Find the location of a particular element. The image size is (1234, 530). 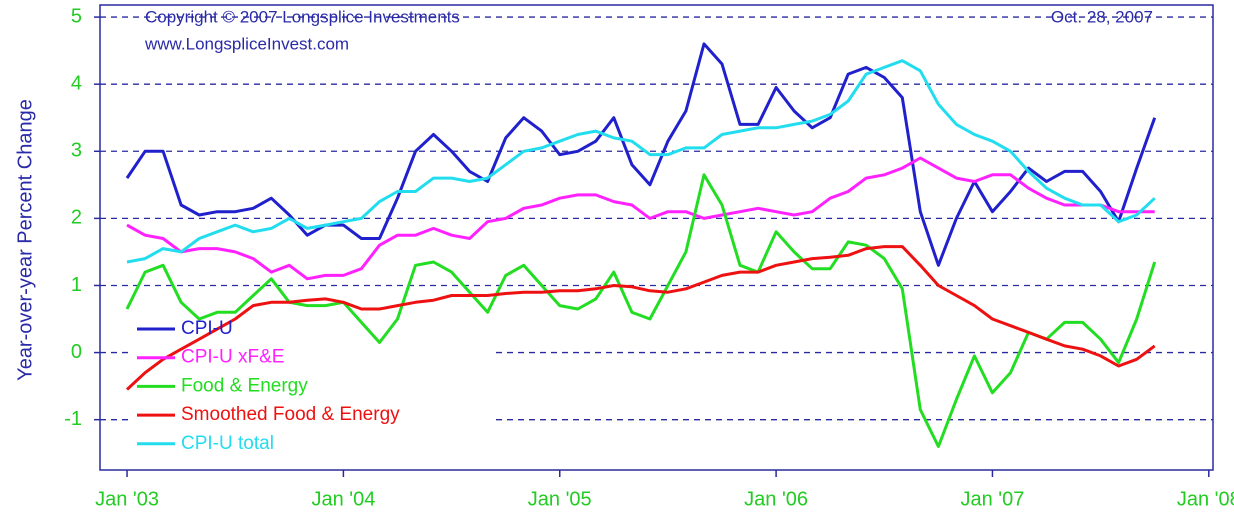

x-tick-label: Jan '03 is located at coordinates (127, 499).